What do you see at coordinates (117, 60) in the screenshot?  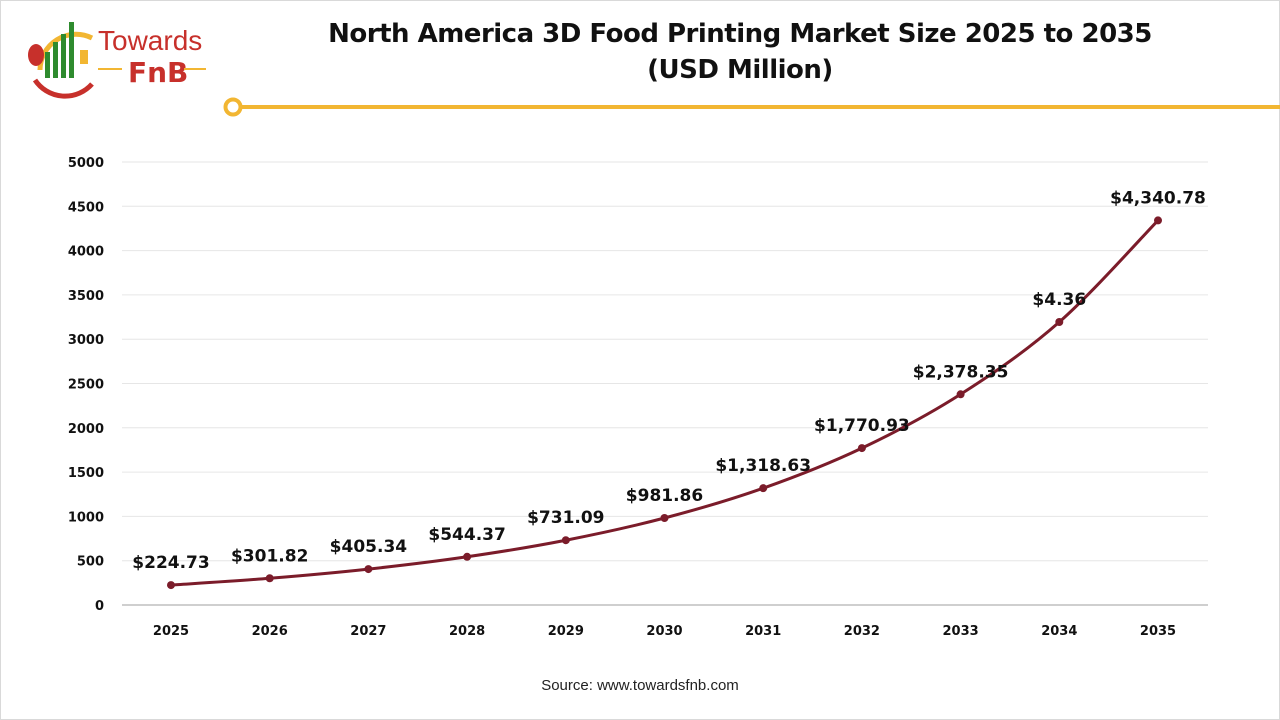 I see `logo: Towards FnB` at bounding box center [117, 60].